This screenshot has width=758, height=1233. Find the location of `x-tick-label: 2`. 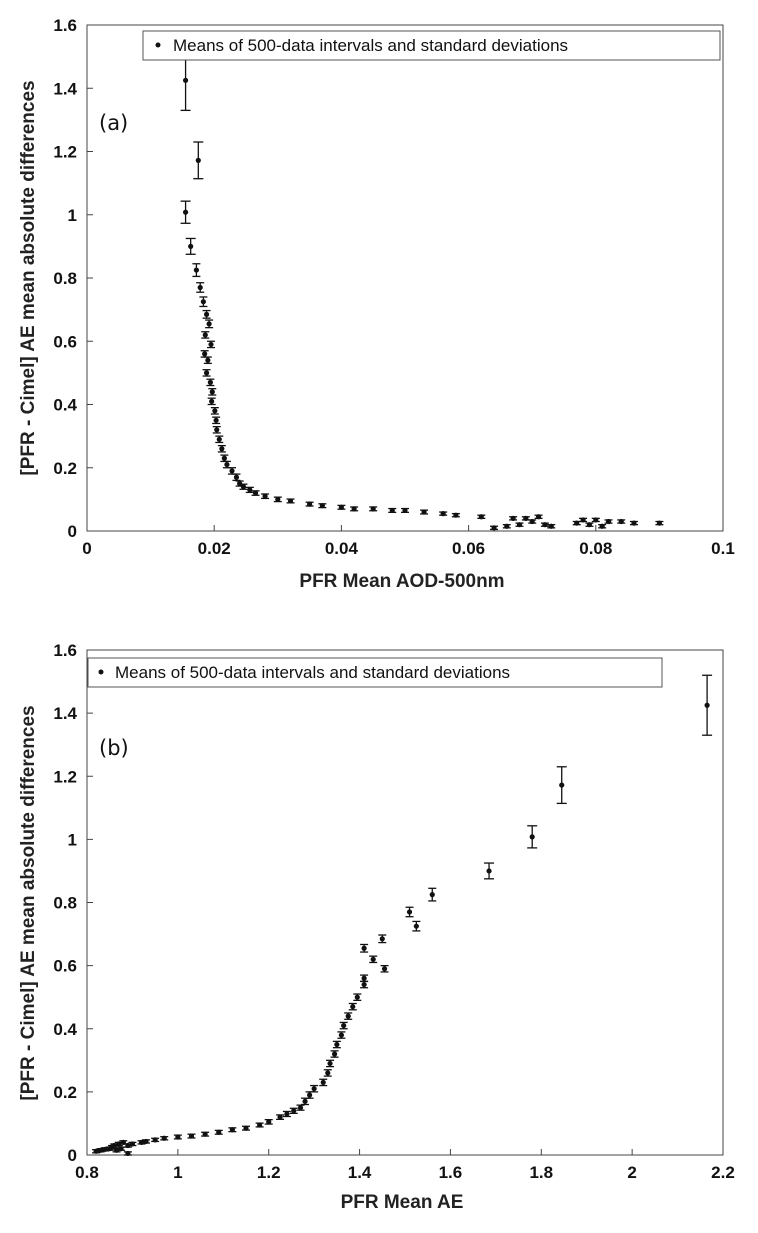

x-tick-label: 2 is located at coordinates (631, 1172).